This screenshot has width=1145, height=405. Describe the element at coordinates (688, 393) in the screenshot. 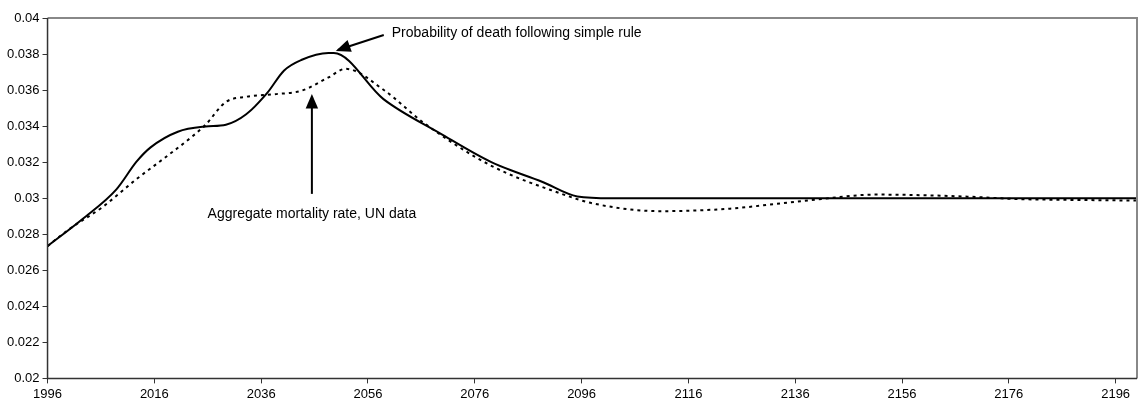

I see `x-tick-label: 2116` at that location.